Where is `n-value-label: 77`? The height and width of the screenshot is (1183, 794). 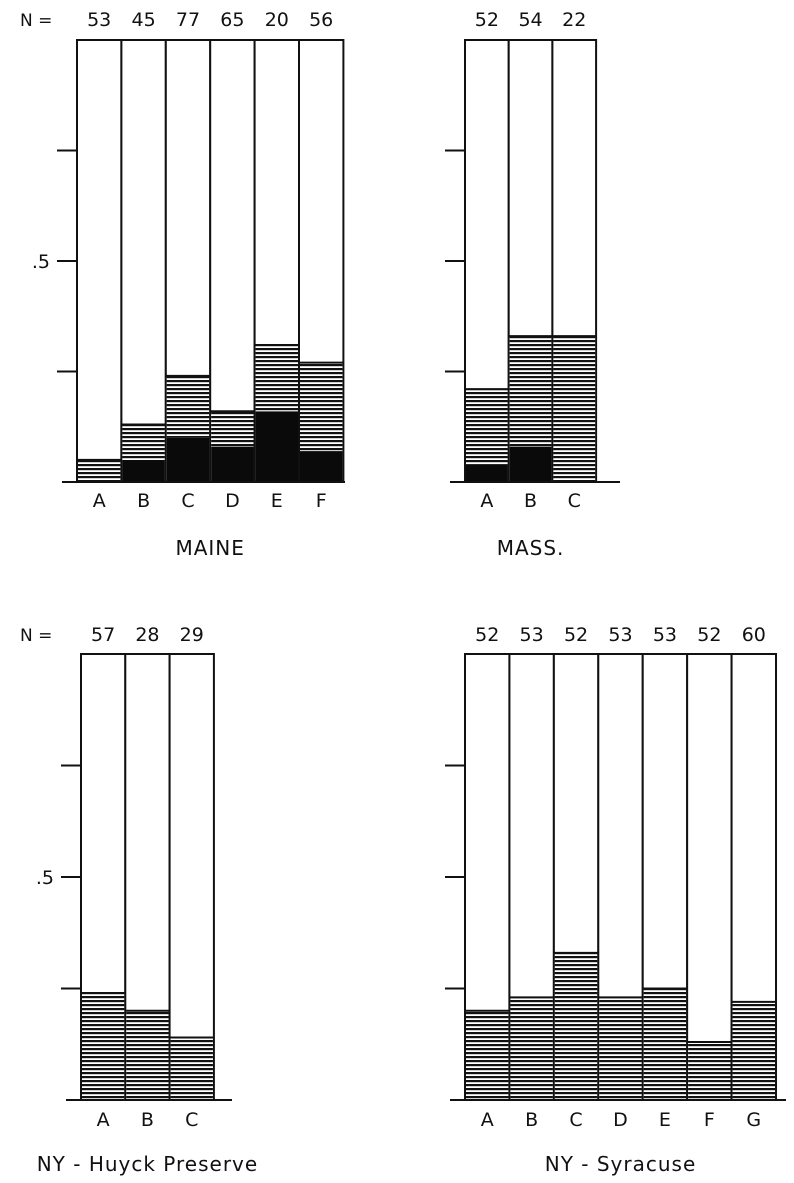 n-value-label: 77 is located at coordinates (188, 20).